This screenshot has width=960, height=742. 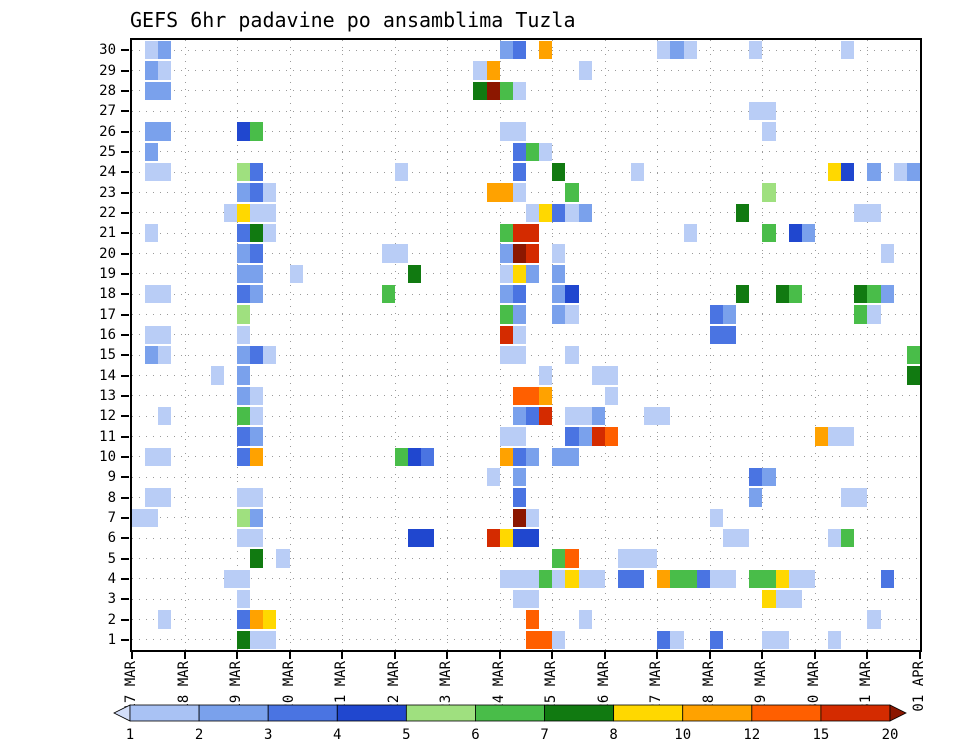 I want to click on colorbar-tick-label: 4, so click(x=337, y=734).